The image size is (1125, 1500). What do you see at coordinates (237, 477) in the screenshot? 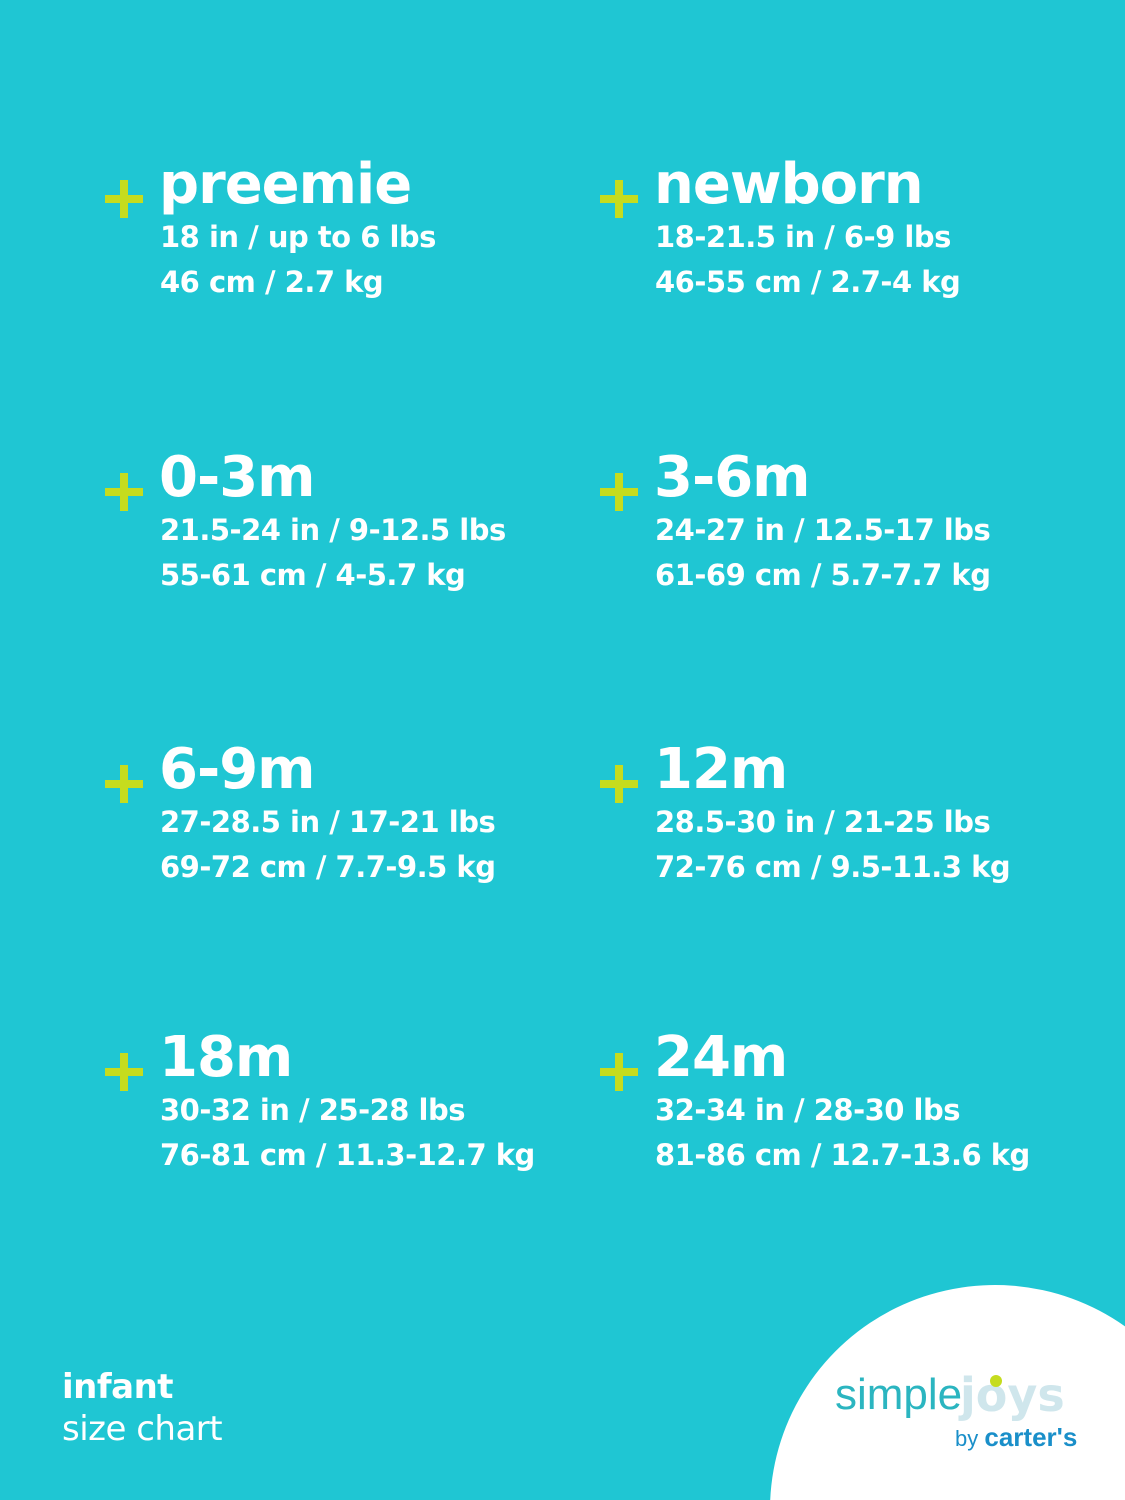
I see `size-name: 0-3m` at bounding box center [237, 477].